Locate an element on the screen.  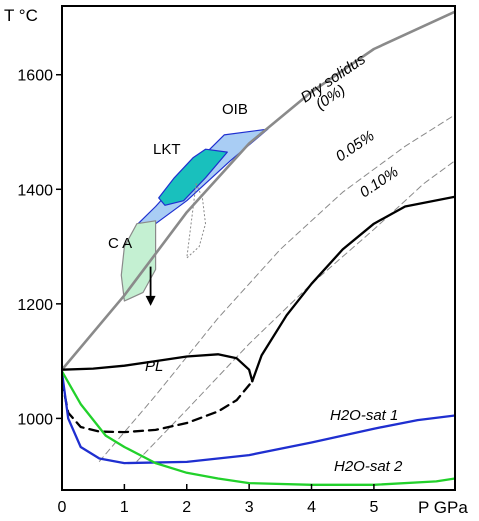
x-tick-label-5: 5 is located at coordinates (373, 507).